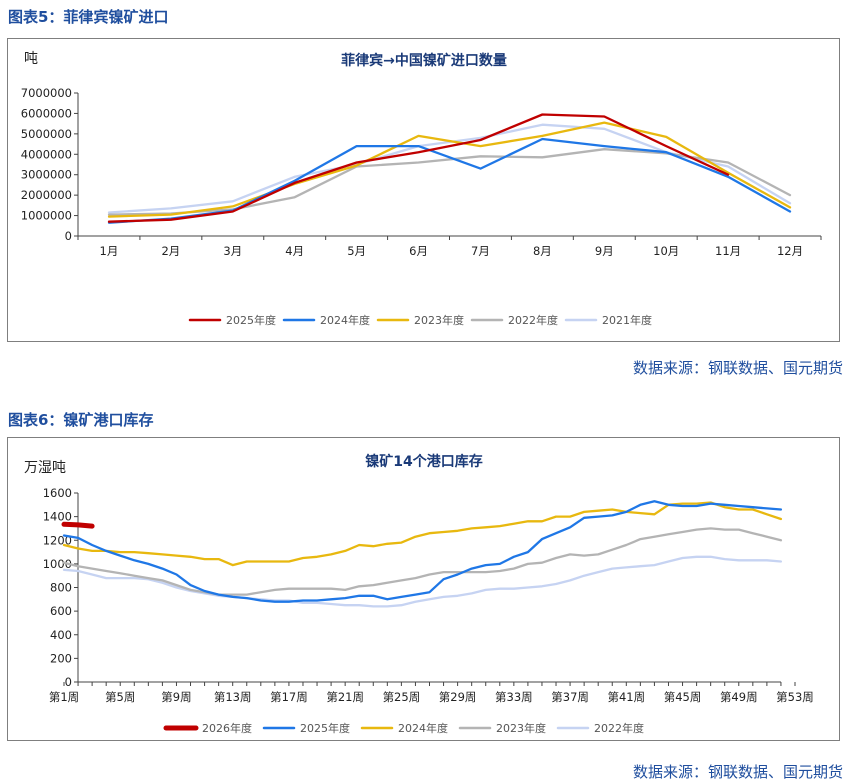 Image resolution: width=851 pixels, height=784 pixels. What do you see at coordinates (68, 236) in the screenshot?
I see `chart1-y-tick-label: 0` at bounding box center [68, 236].